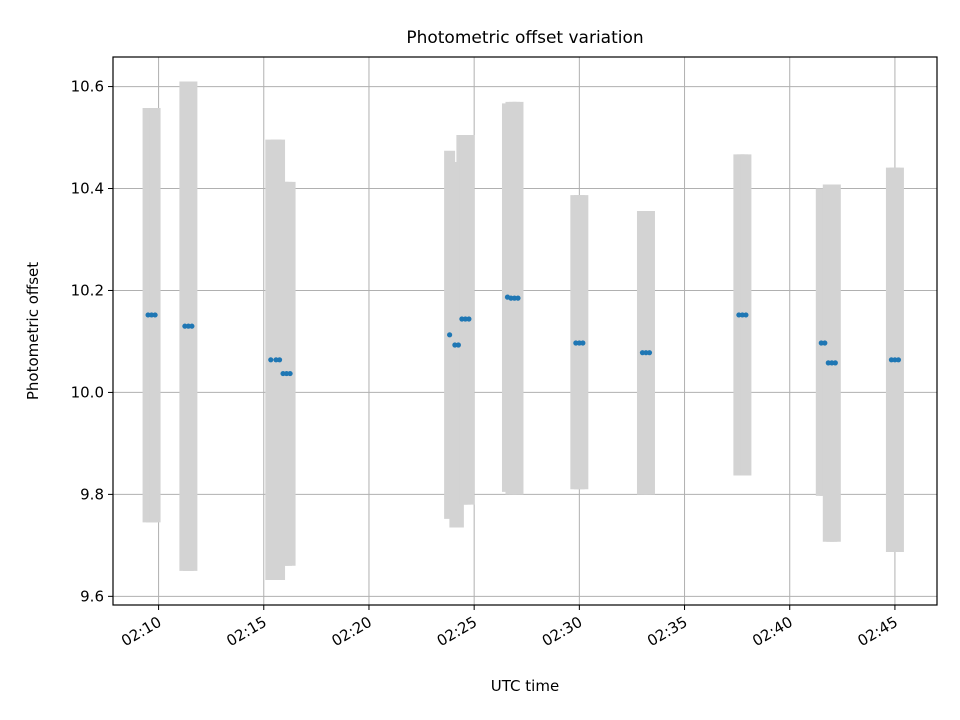 Image resolution: width=960 pixels, height=720 pixels. Describe the element at coordinates (87, 290) in the screenshot. I see `y-tick-label: 10.2` at that location.